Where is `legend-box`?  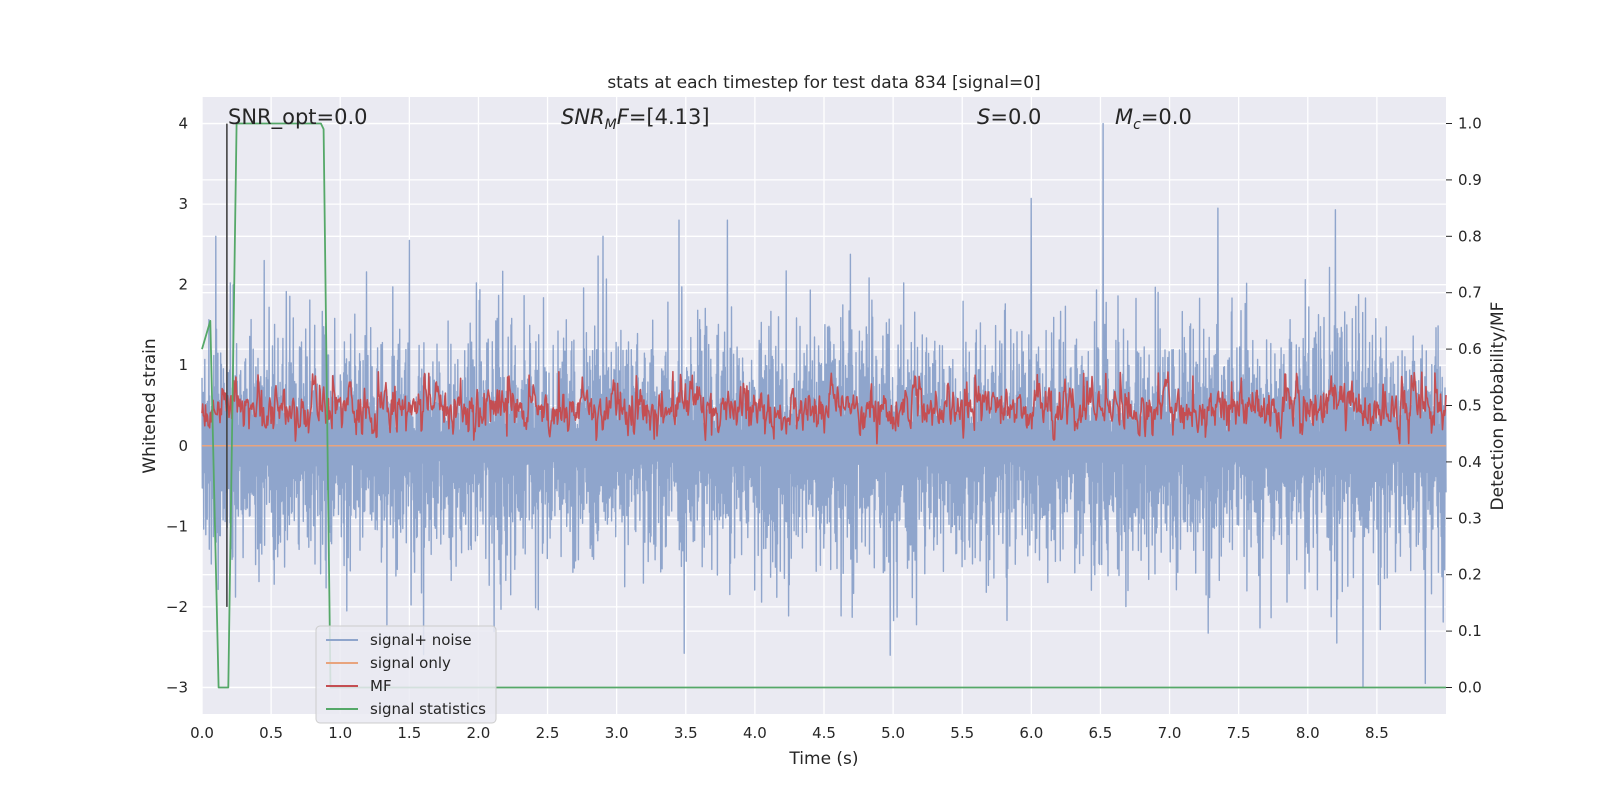
legend-box is located at coordinates (406, 674).